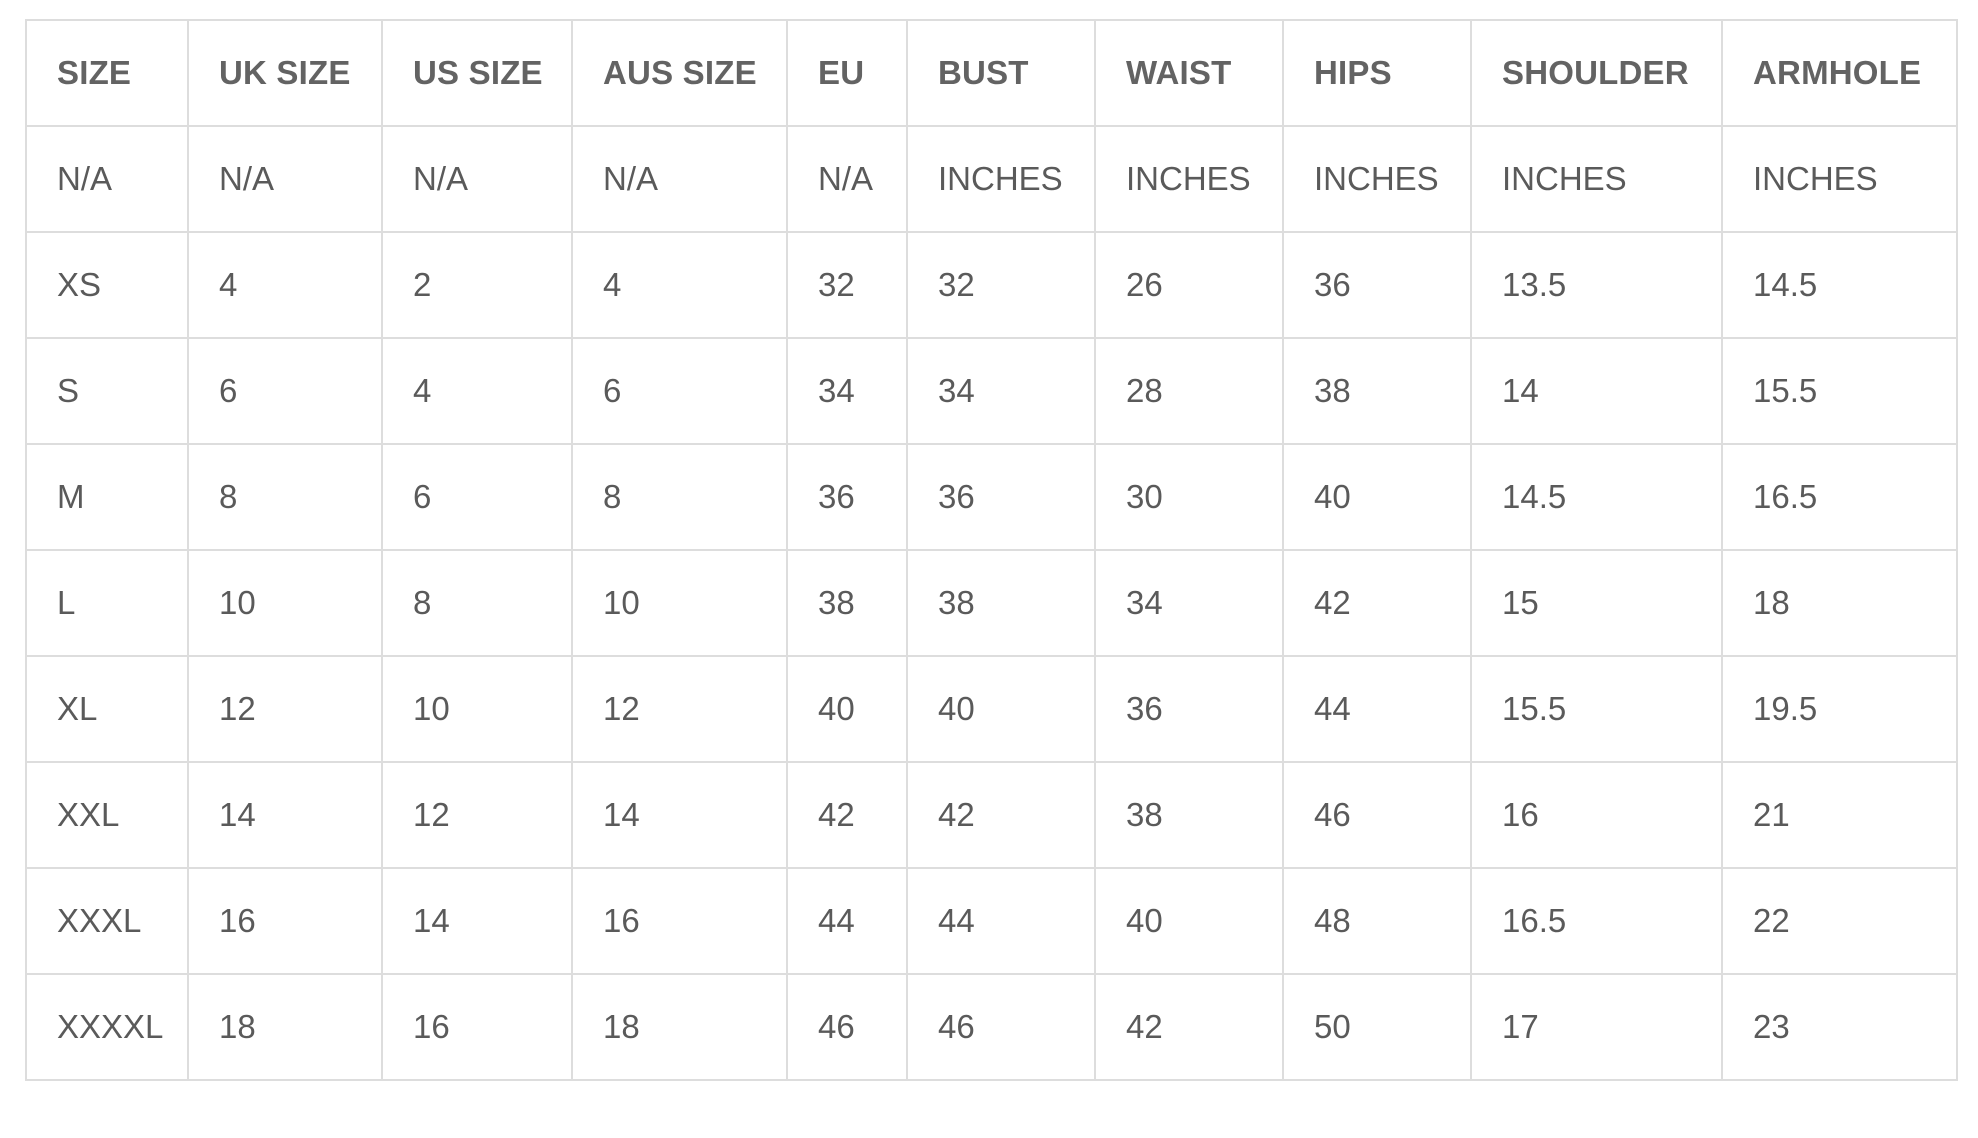  Describe the element at coordinates (1839, 1027) in the screenshot. I see `table-cell: 23` at that location.